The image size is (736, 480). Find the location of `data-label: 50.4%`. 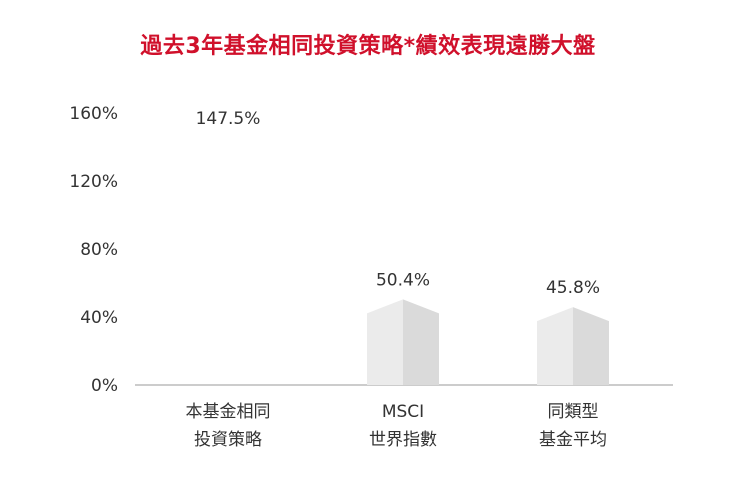

data-label: 50.4% is located at coordinates (403, 280).